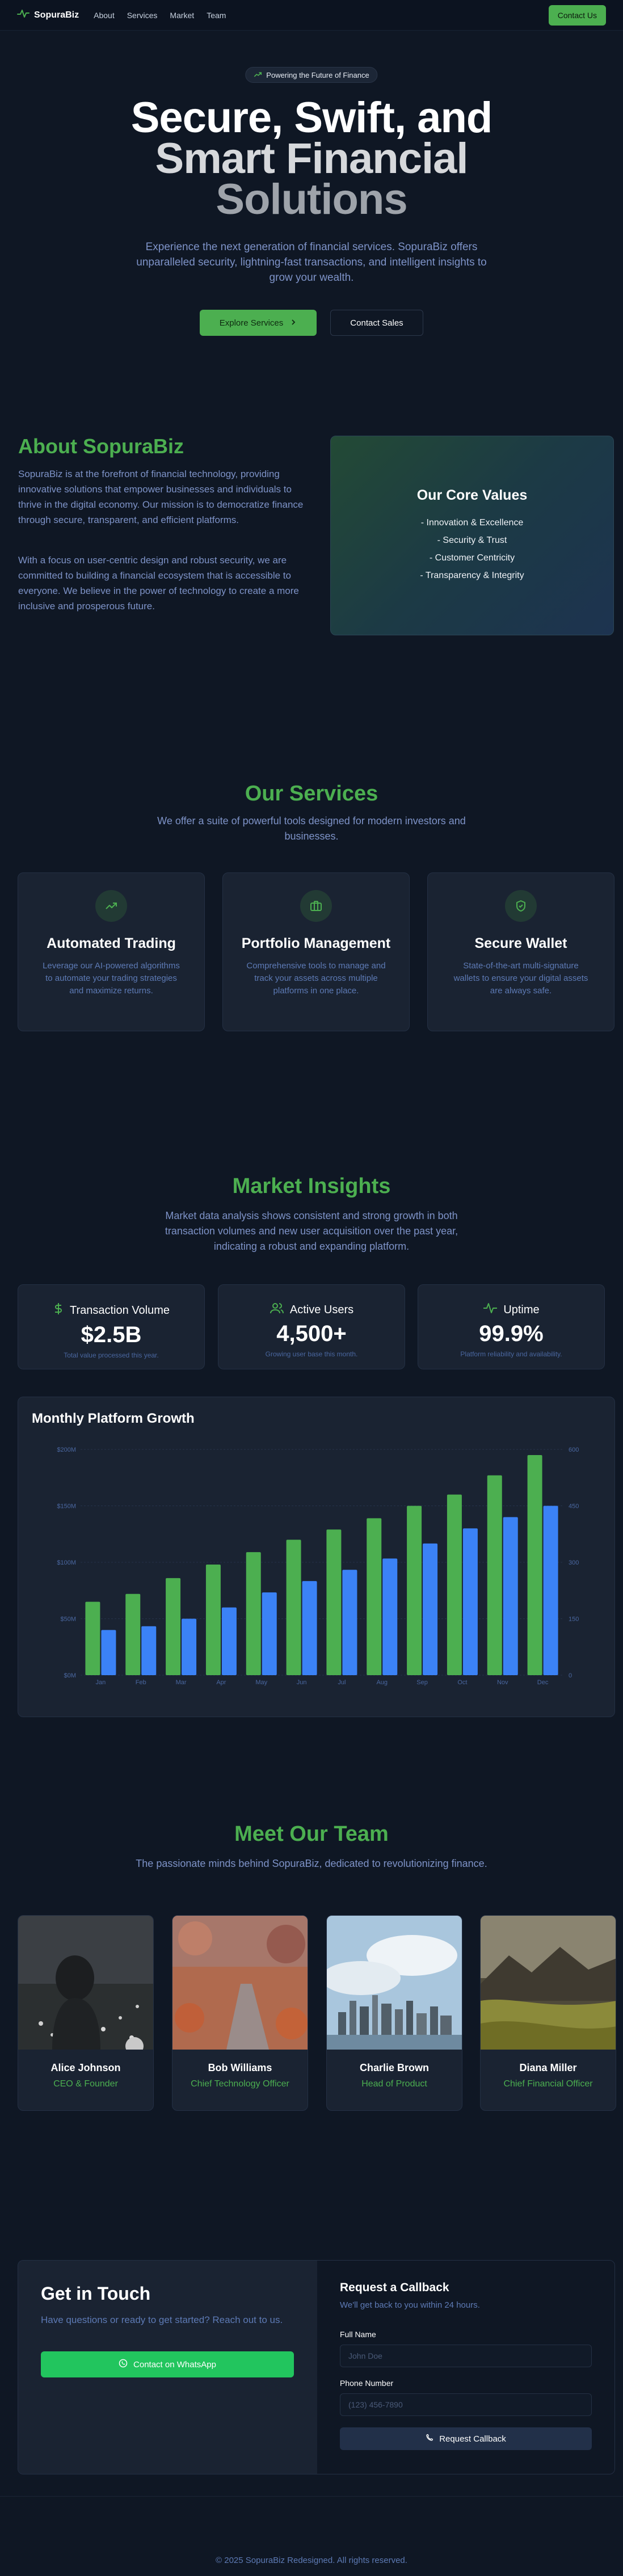  I want to click on explore-services-button: Explore Services, so click(258, 323).